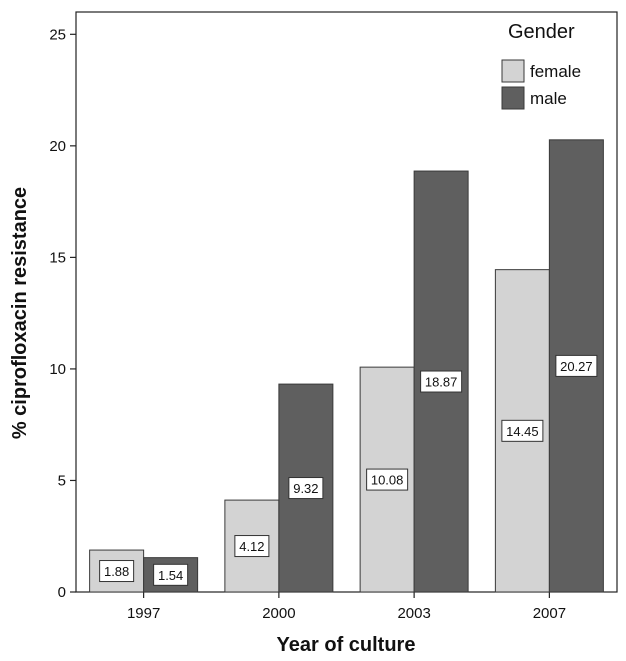 The image size is (626, 661). I want to click on value-label: 18.87, so click(441, 382).